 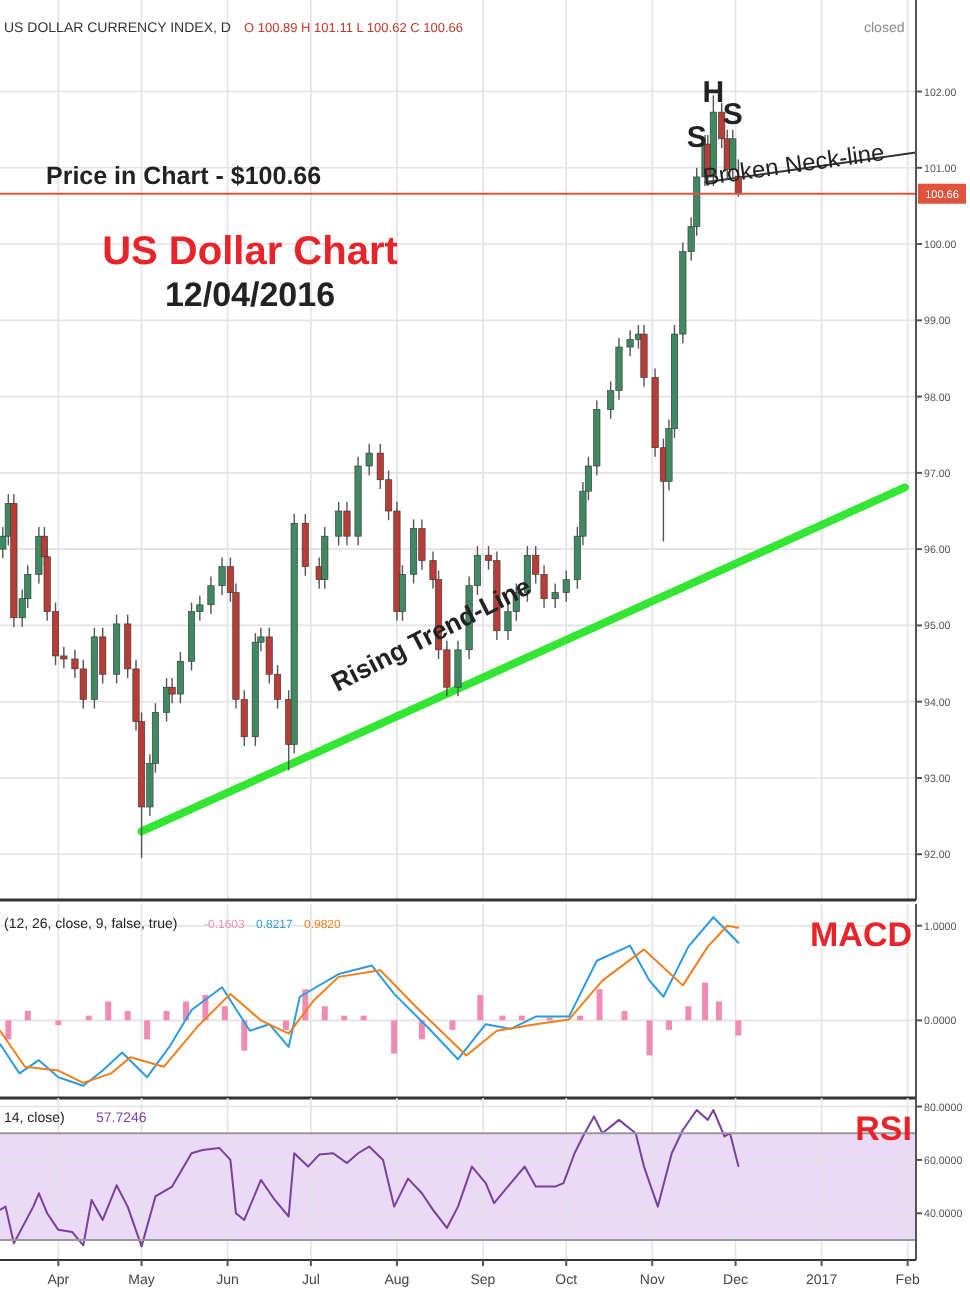 I want to click on line-series, so click(x=370, y=1178).